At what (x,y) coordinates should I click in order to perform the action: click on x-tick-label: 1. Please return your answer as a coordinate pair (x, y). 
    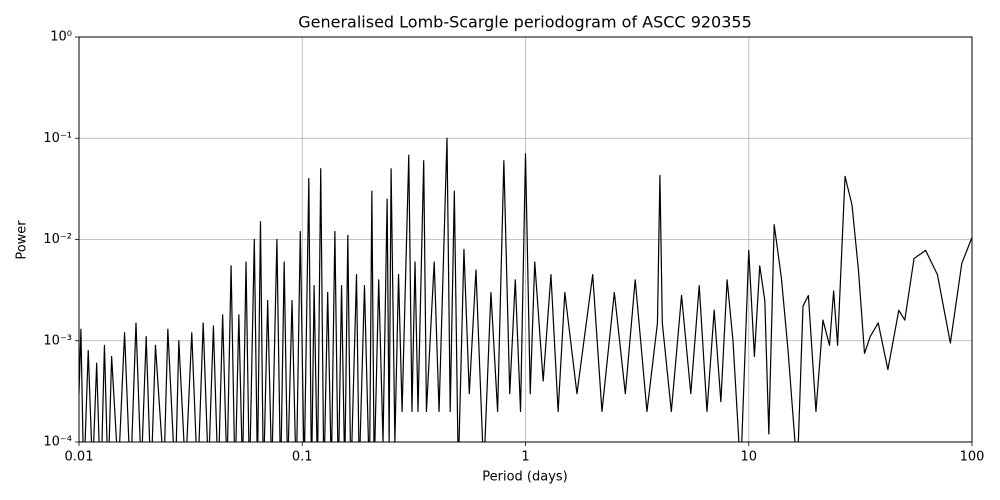
    Looking at the image, I should click on (525, 457).